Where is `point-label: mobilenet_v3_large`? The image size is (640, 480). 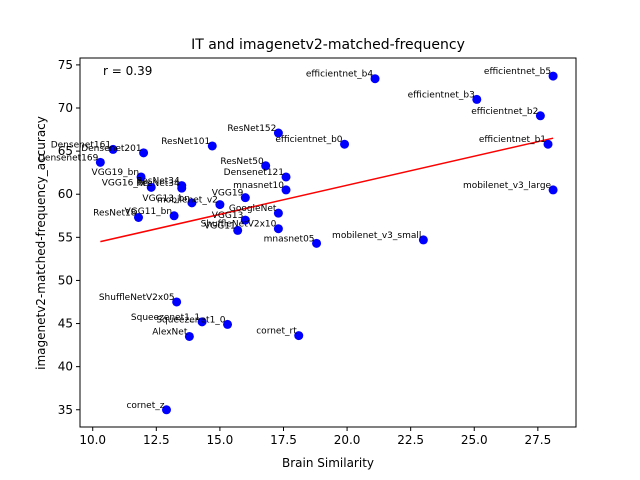
point-label: mobilenet_v3_large is located at coordinates (507, 186).